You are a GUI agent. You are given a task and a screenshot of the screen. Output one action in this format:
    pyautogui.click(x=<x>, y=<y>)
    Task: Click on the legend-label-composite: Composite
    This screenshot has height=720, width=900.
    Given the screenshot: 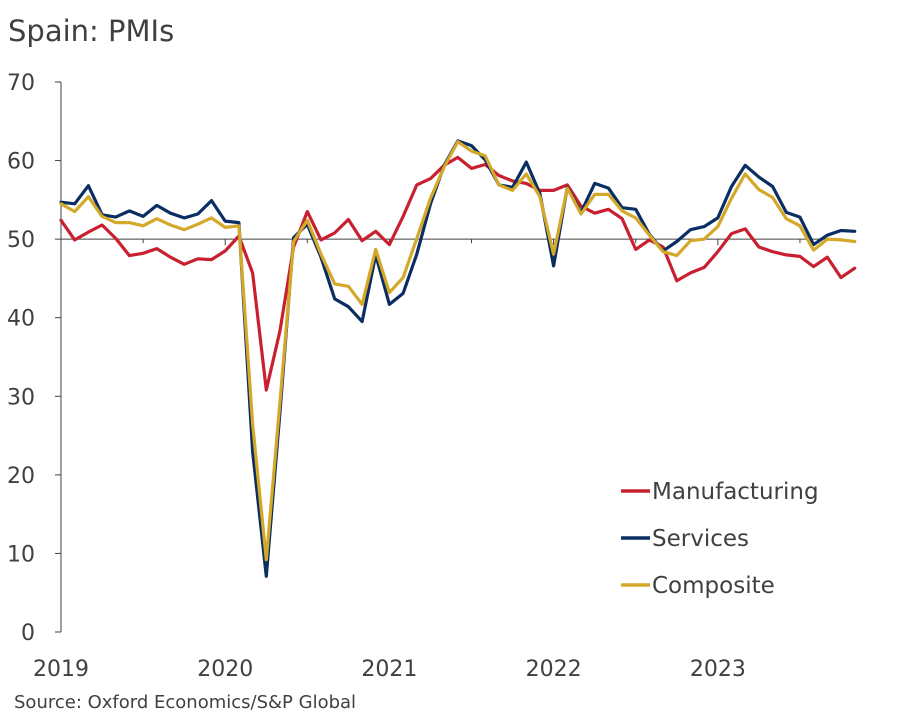 What is the action you would take?
    pyautogui.click(x=713, y=586)
    